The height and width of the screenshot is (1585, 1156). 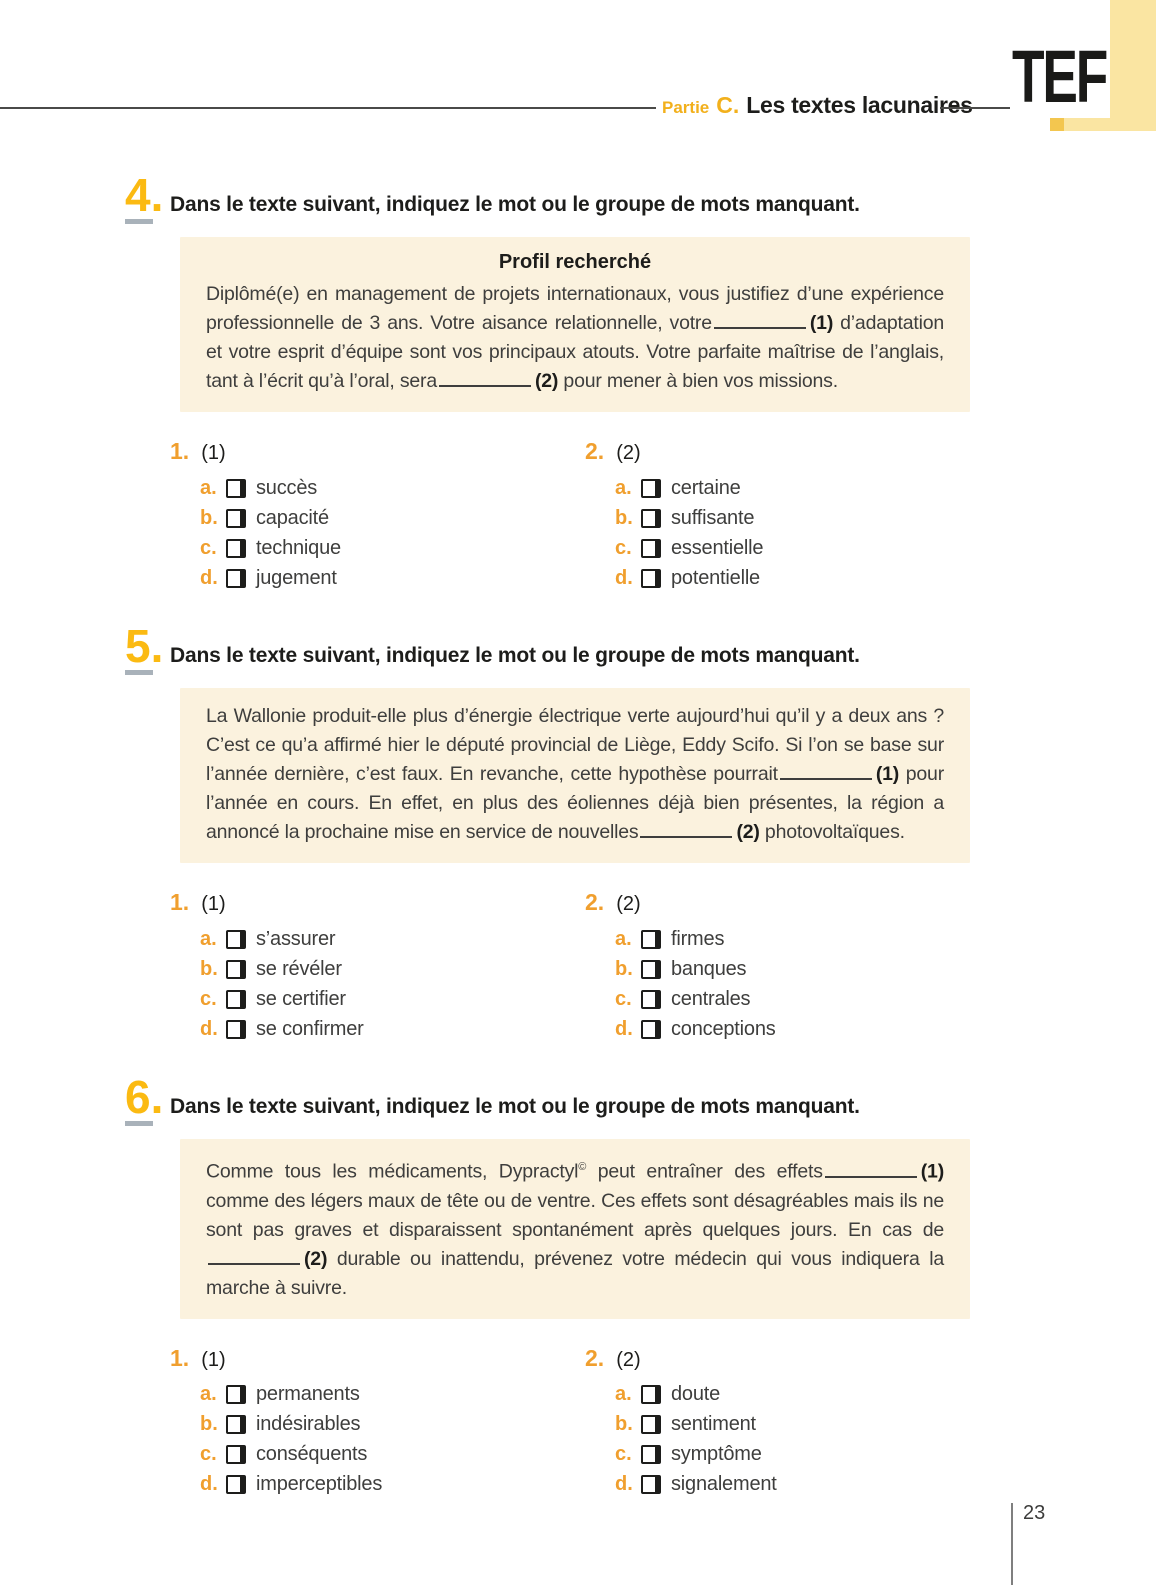 I want to click on option-row: c. essentielle, so click(x=807, y=548).